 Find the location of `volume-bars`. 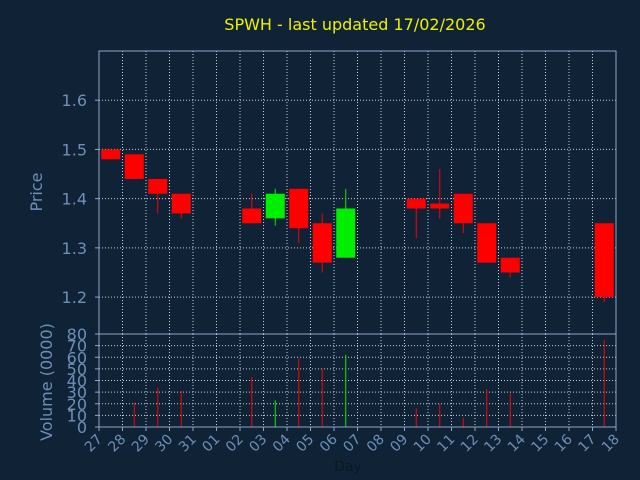

volume-bars is located at coordinates (369, 383).